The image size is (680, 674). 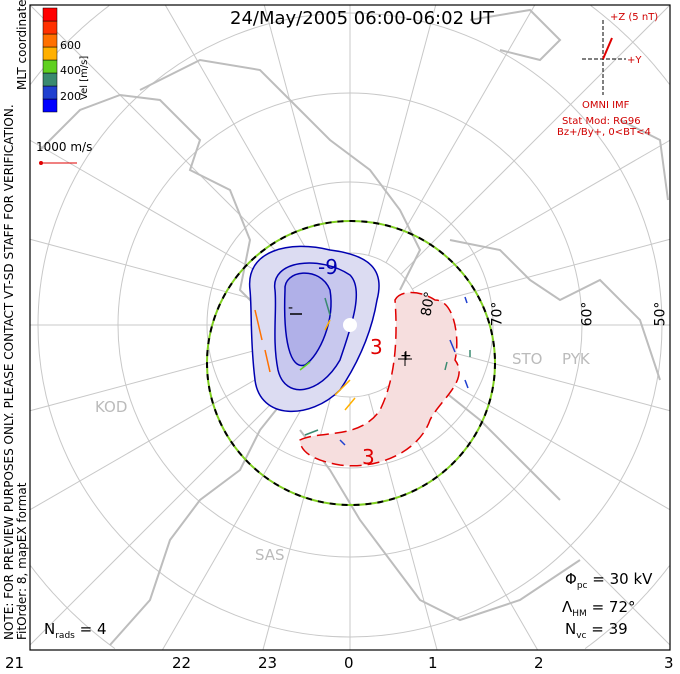 I want to click on map-title: 24/May/2005 06:00-06:02 UT, so click(x=362, y=18).